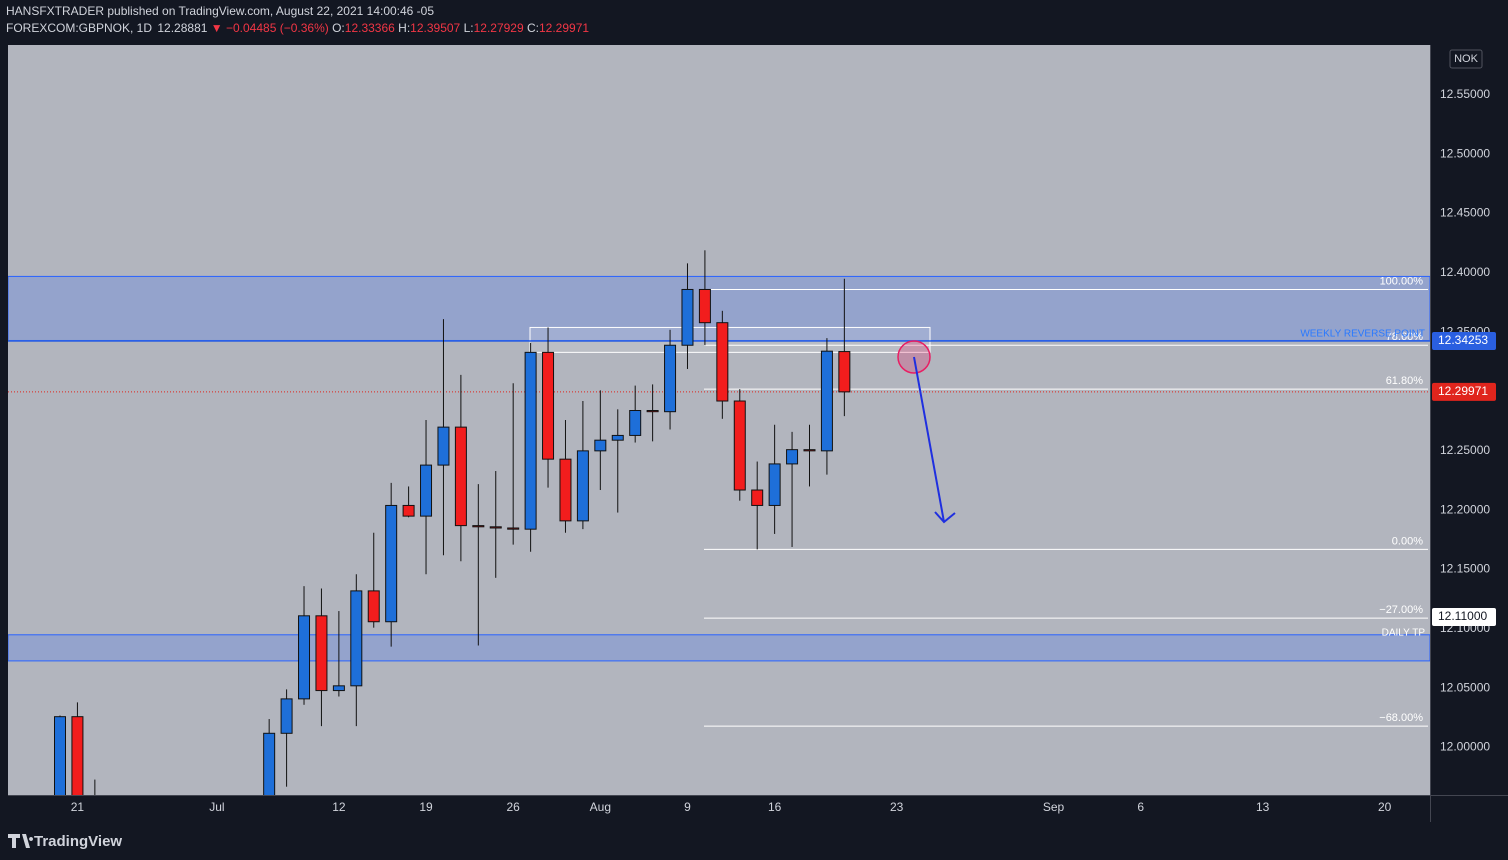 The height and width of the screenshot is (860, 1508). What do you see at coordinates (514, 807) in the screenshot?
I see `x-tick-label: 26` at bounding box center [514, 807].